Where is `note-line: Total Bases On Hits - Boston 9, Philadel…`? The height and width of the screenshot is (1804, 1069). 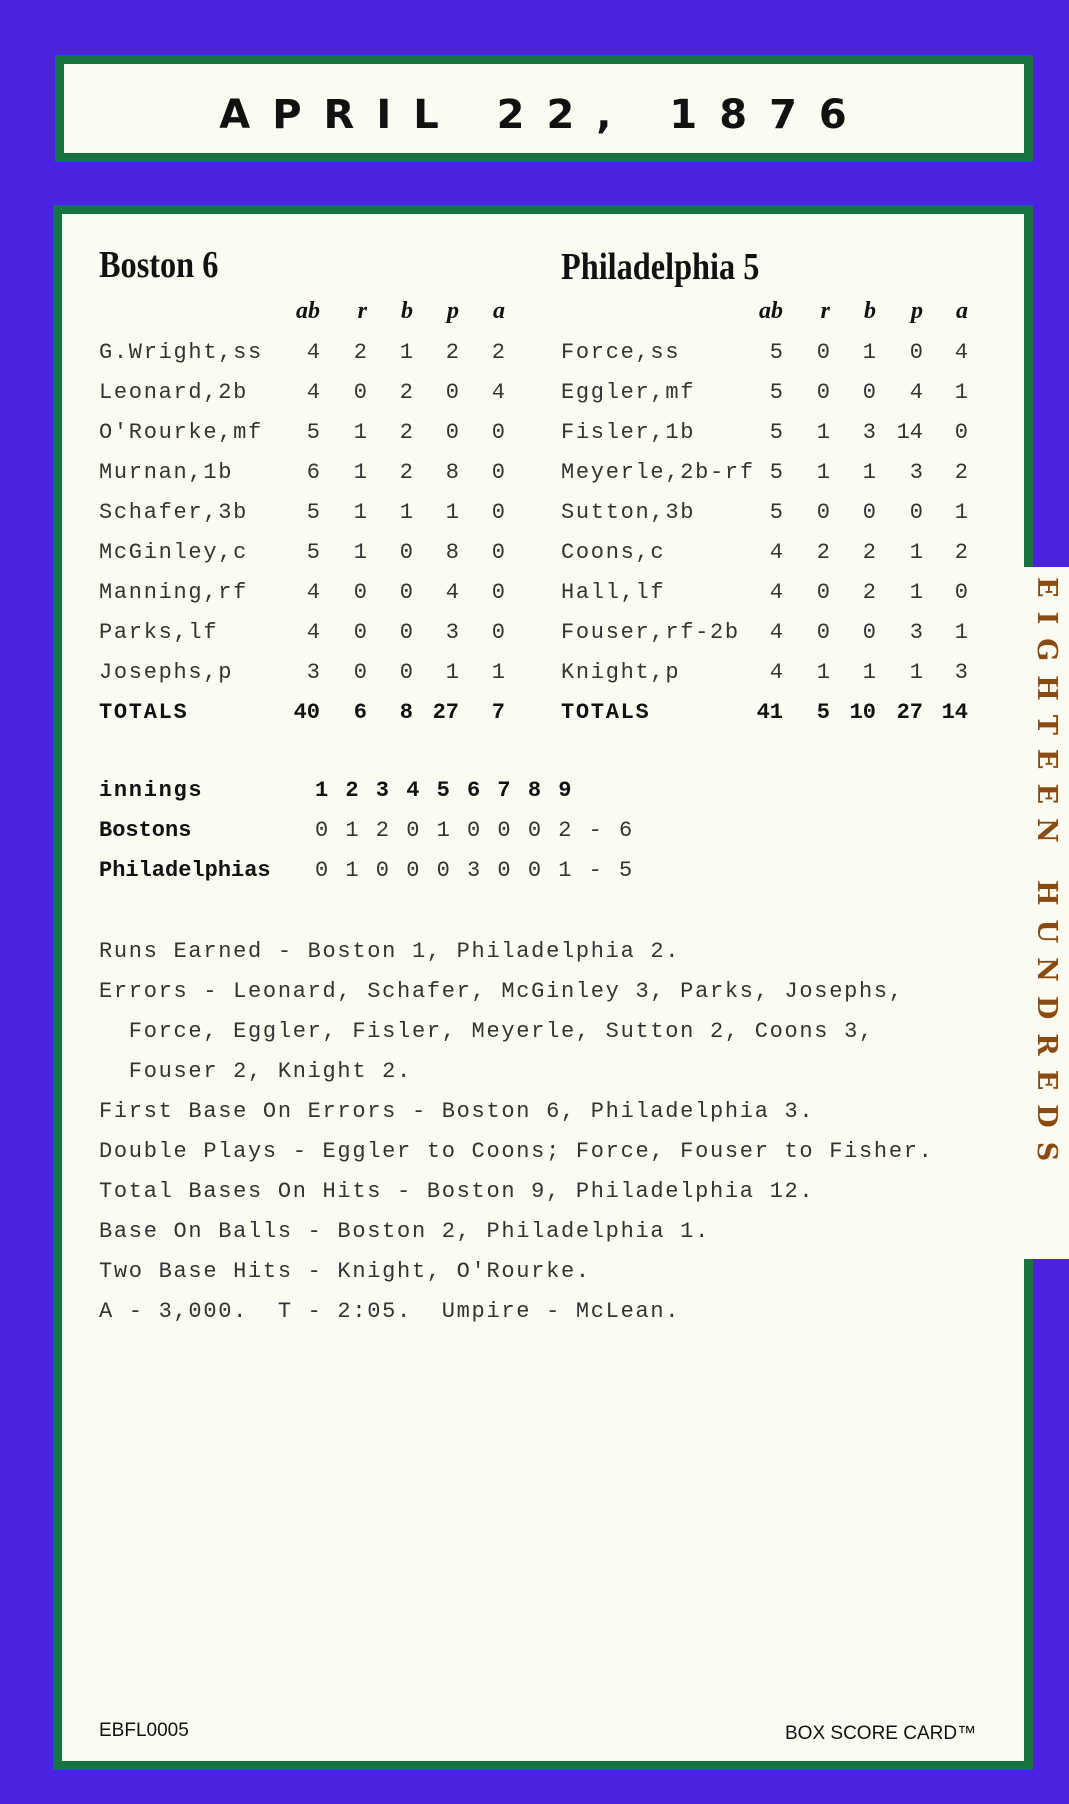
note-line: Total Bases On Hits - Boston 9, Philadel… is located at coordinates (457, 1191).